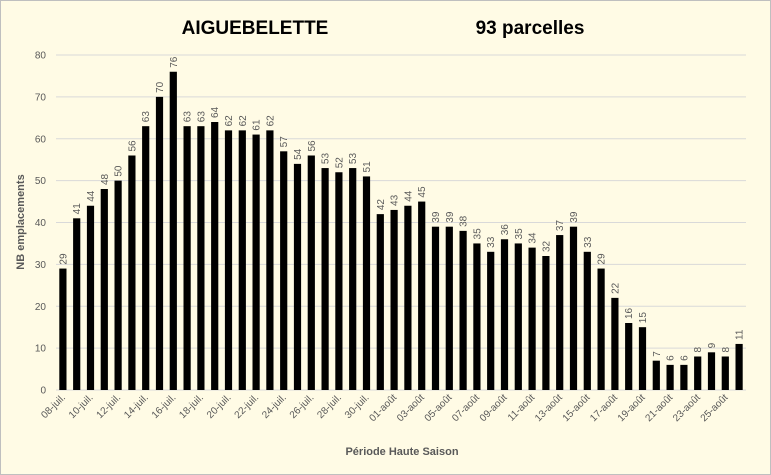  What do you see at coordinates (41, 307) in the screenshot?
I see `y-tick-label: 20` at bounding box center [41, 307].